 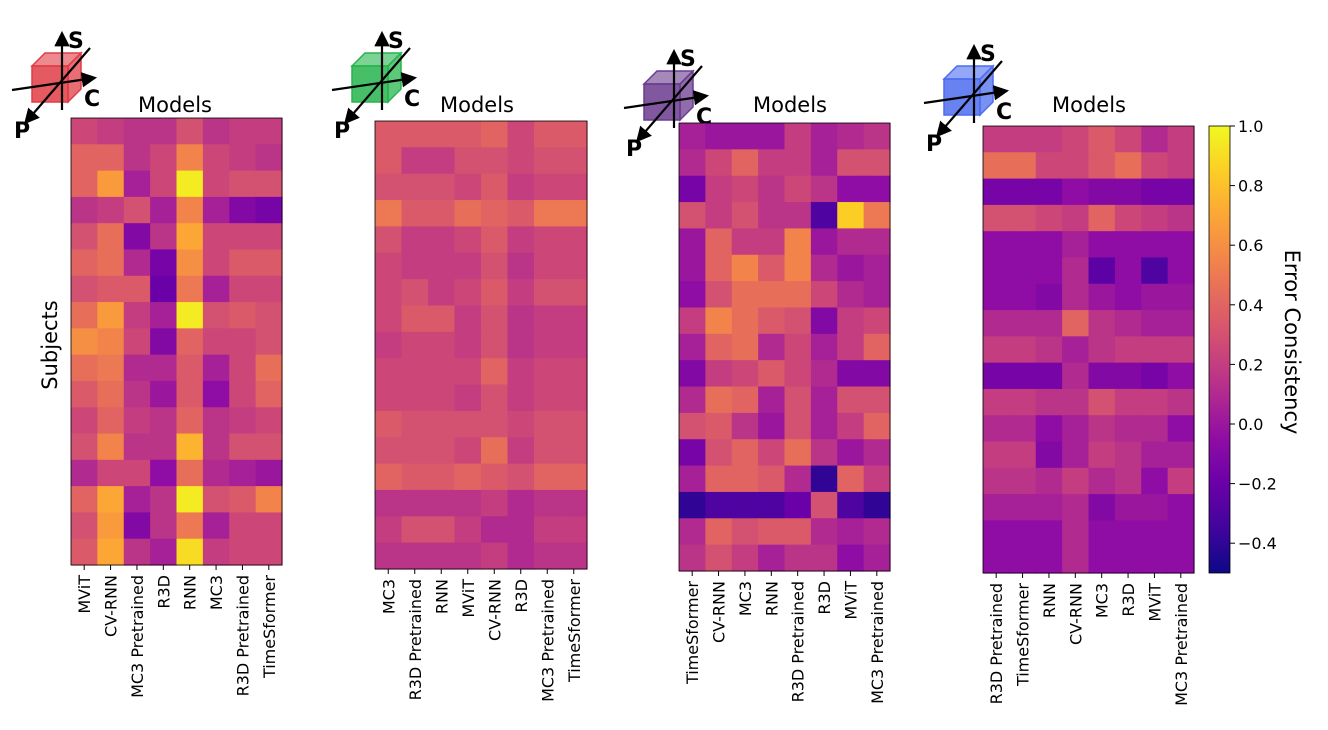 What do you see at coordinates (1049, 600) in the screenshot?
I see `x-tick-label: RNN` at bounding box center [1049, 600].